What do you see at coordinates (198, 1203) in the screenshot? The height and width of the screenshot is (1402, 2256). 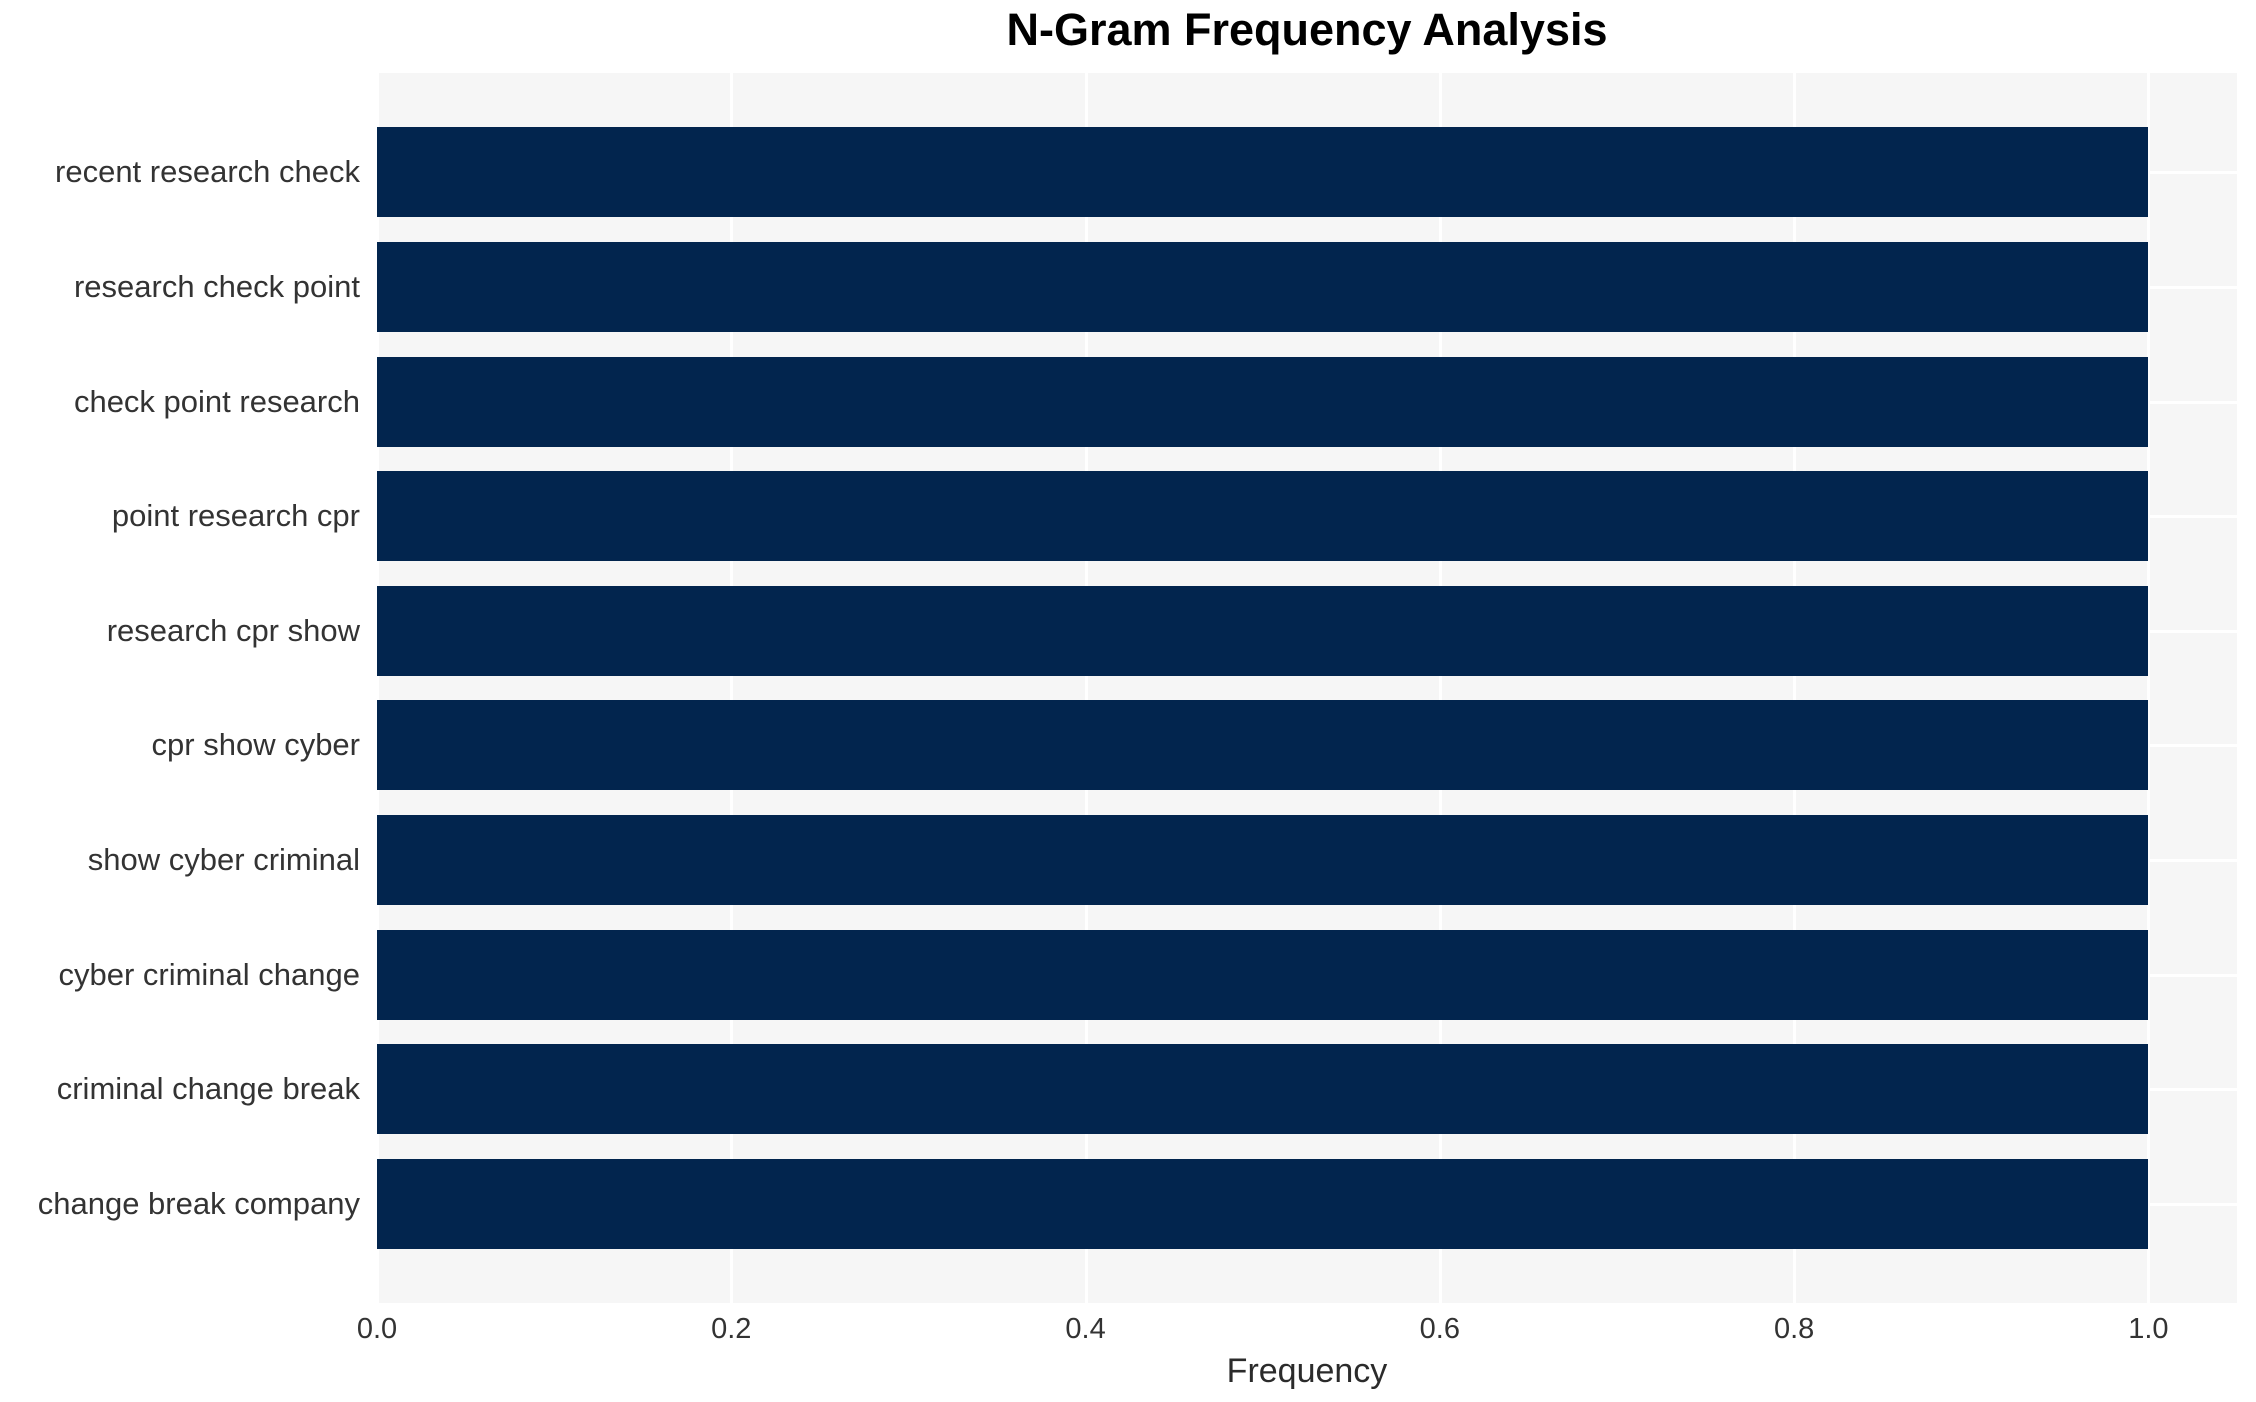 I see `y-tick-label: change break company` at bounding box center [198, 1203].